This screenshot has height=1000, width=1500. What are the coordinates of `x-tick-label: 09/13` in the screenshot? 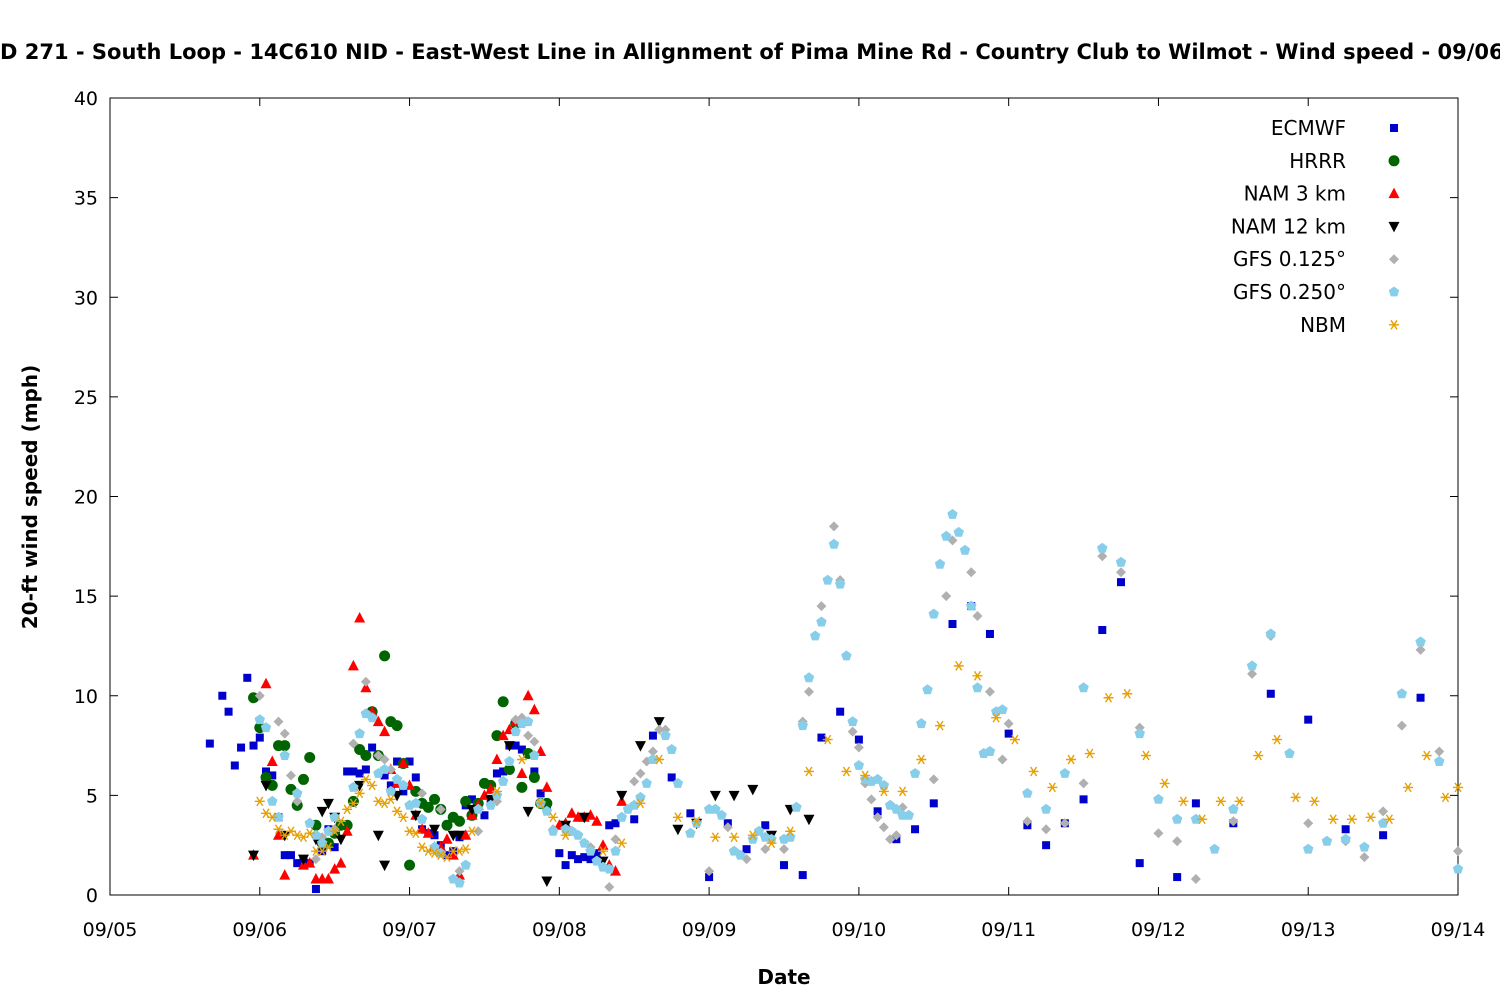 It's located at (1308, 930).